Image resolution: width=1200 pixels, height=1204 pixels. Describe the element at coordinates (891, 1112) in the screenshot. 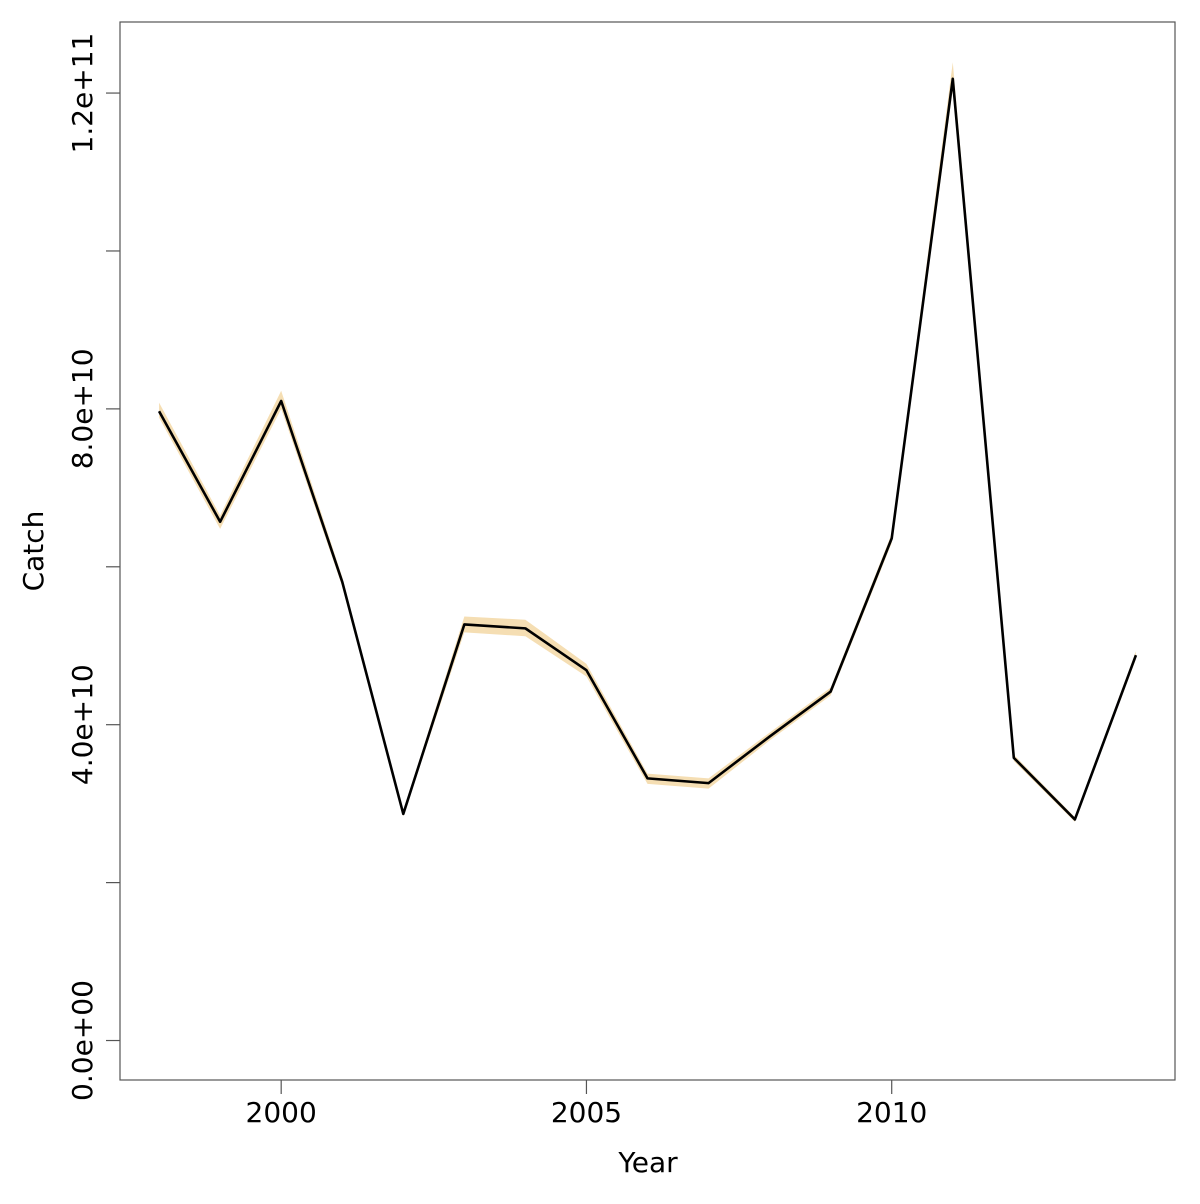

I see `x-tick-label: 2010` at that location.